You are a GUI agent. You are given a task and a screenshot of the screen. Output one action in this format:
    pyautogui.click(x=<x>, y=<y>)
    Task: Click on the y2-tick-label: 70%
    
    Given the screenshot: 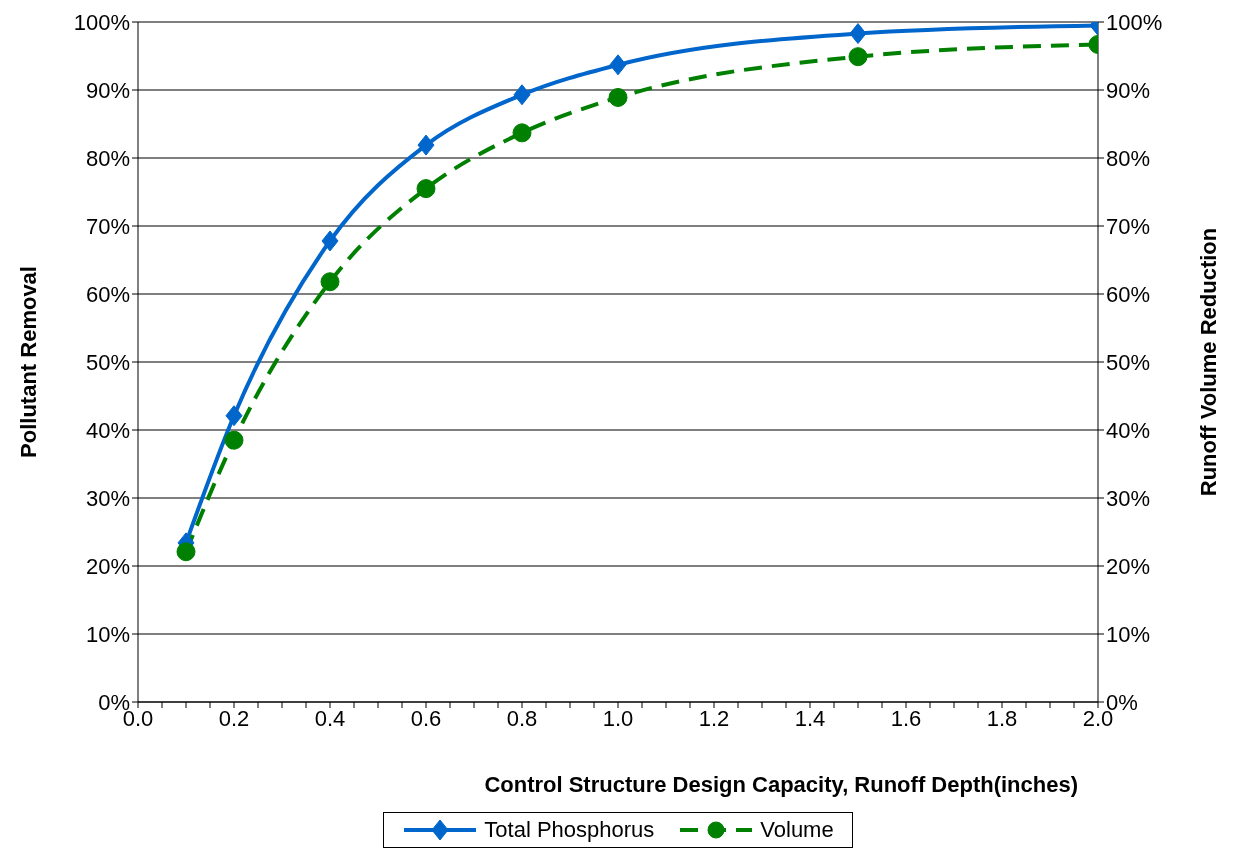 What is the action you would take?
    pyautogui.click(x=1128, y=226)
    